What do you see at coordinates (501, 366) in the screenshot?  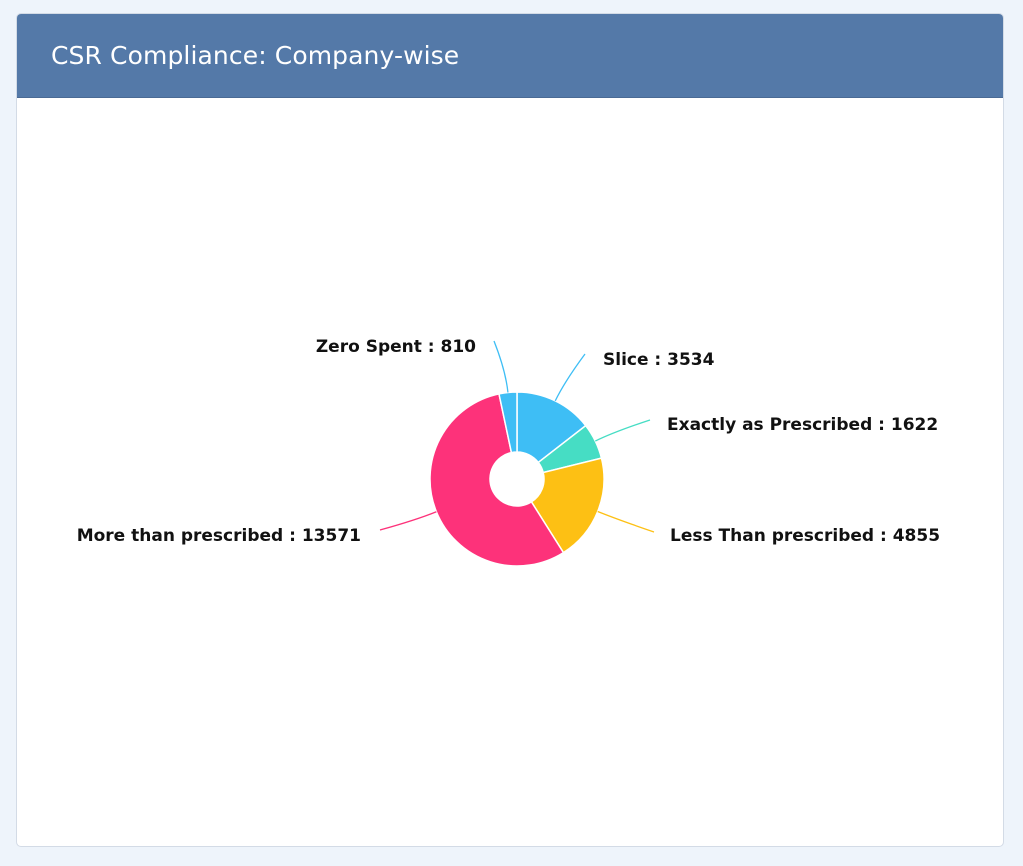 I see `leader-line-zero-spent` at bounding box center [501, 366].